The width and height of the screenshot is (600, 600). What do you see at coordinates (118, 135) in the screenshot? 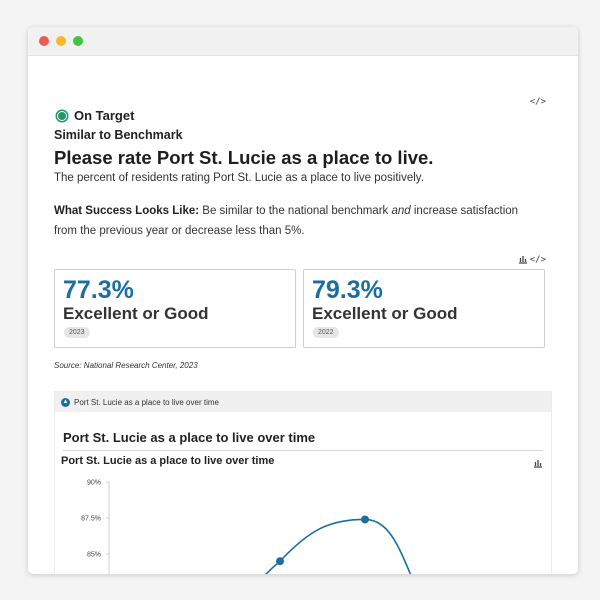
I see `benchmark-subtitle: Similar to Benchmark` at bounding box center [118, 135].